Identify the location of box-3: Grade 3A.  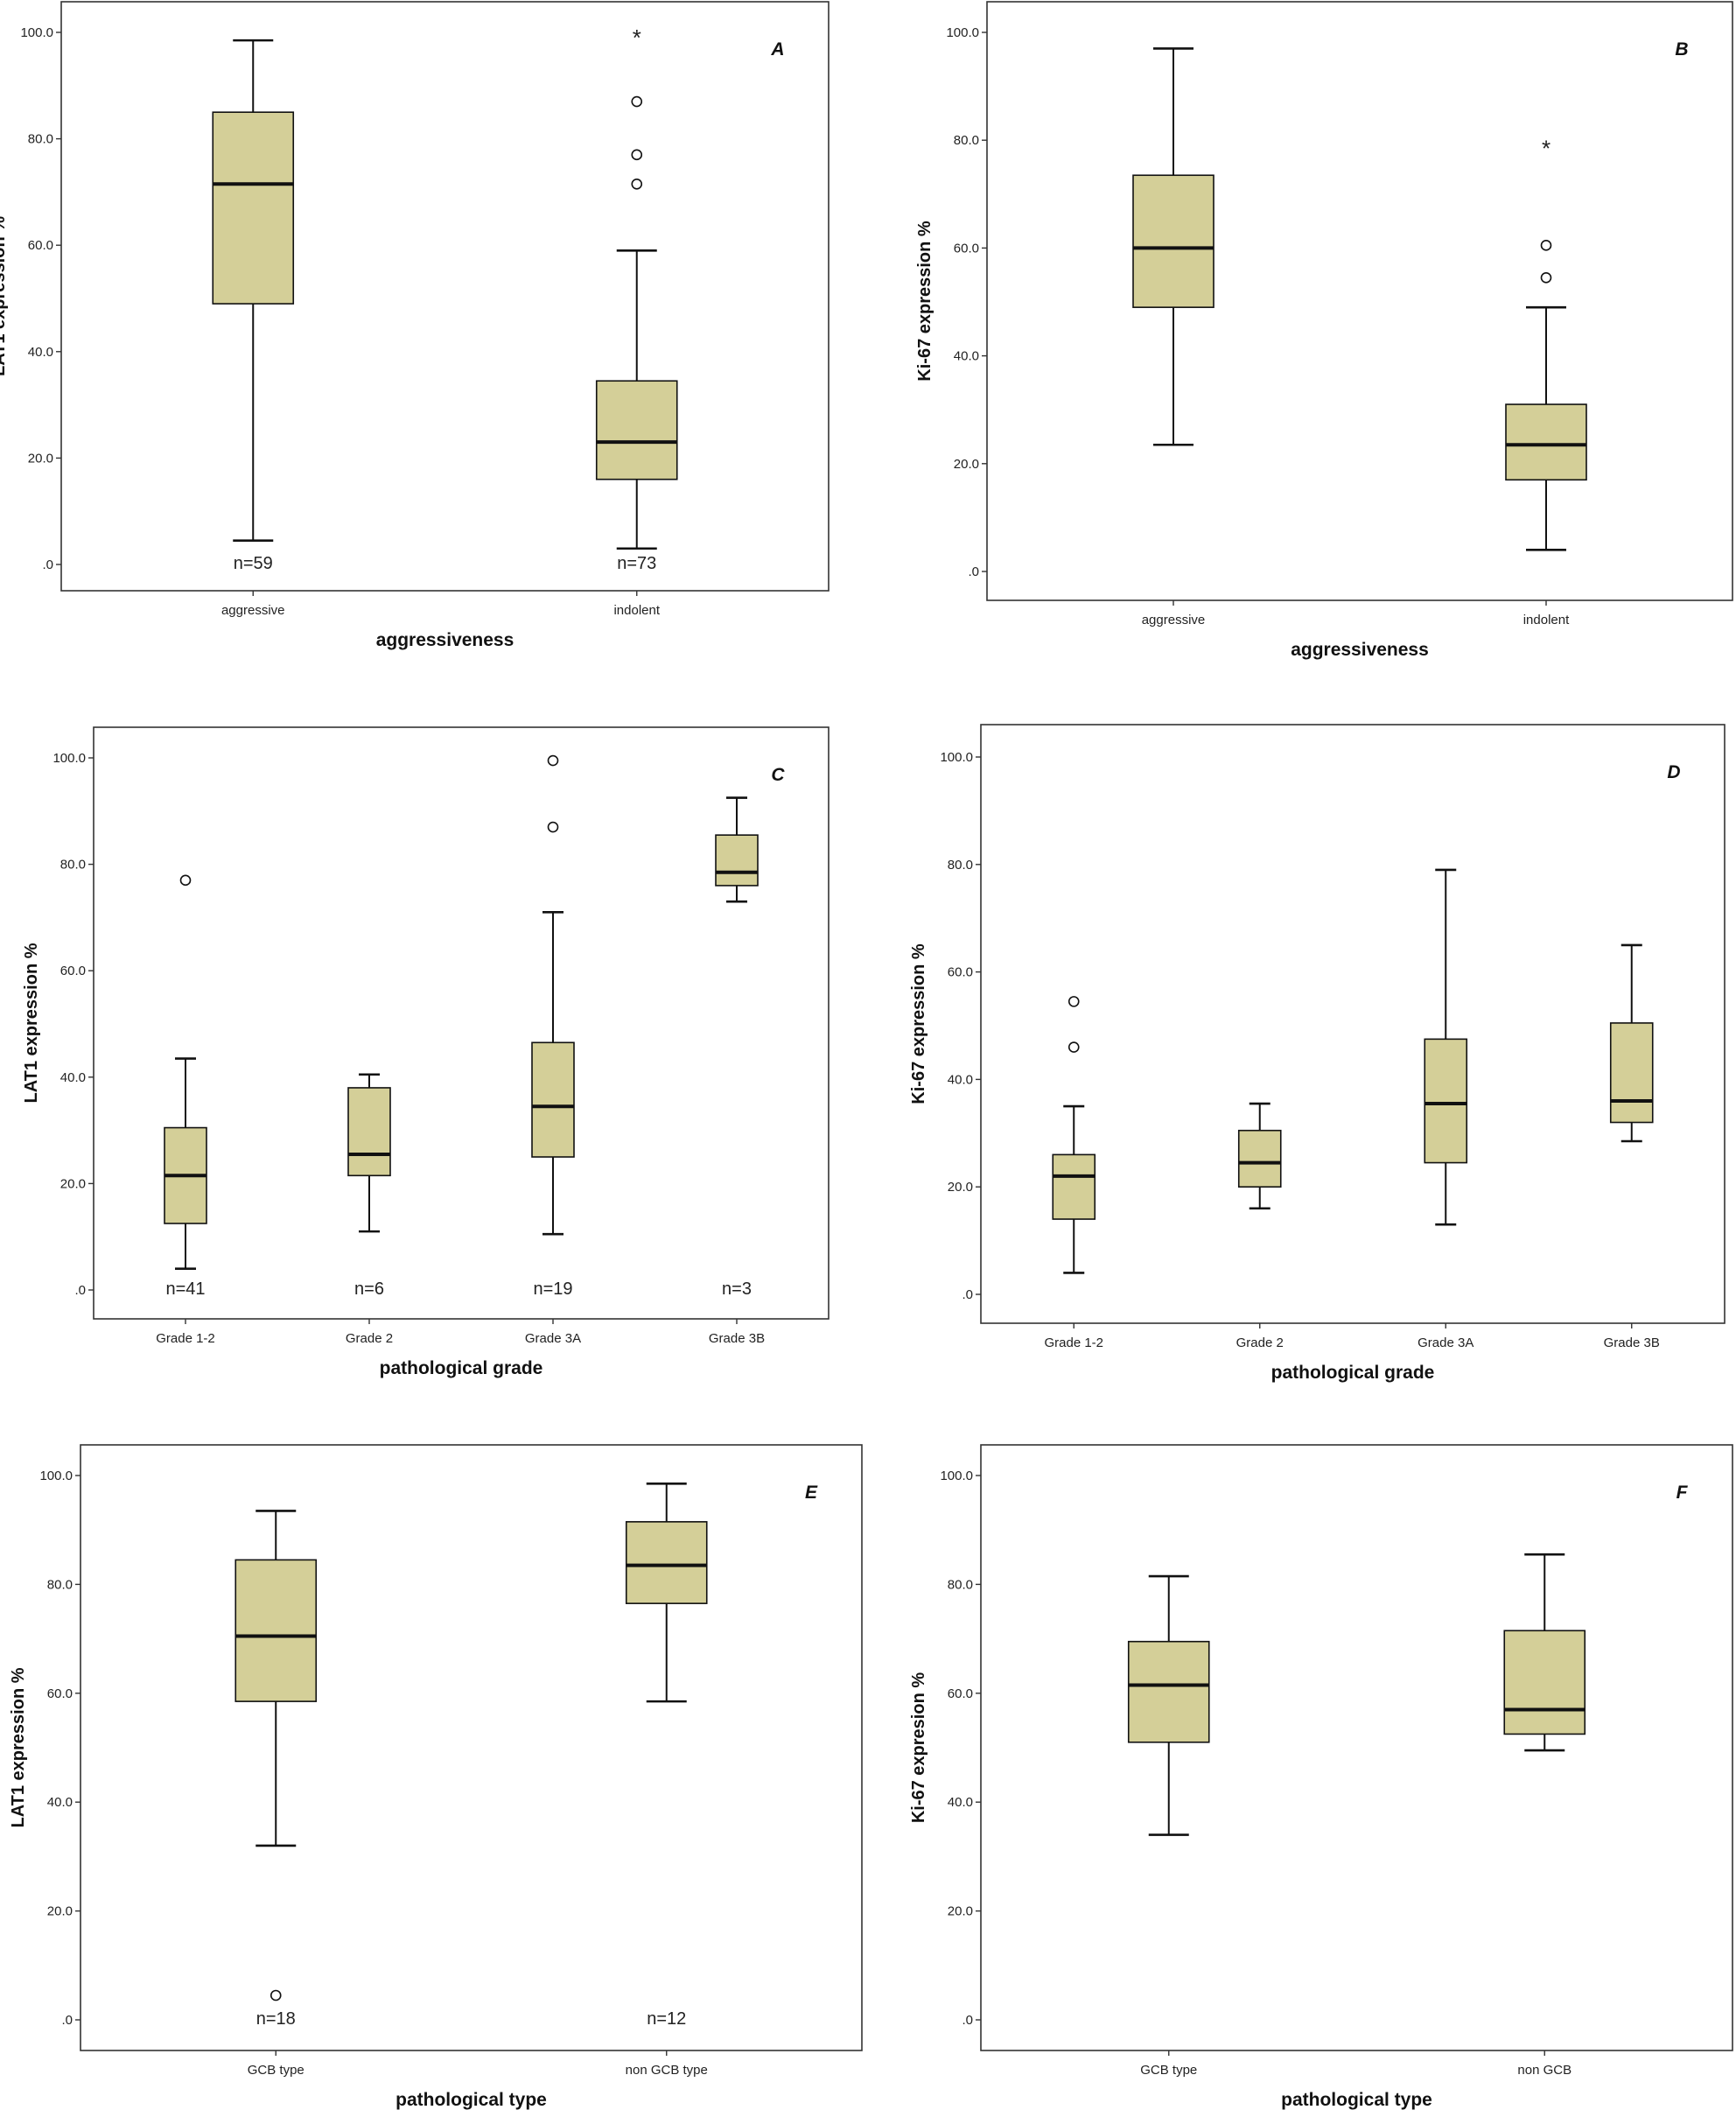
(1446, 1109).